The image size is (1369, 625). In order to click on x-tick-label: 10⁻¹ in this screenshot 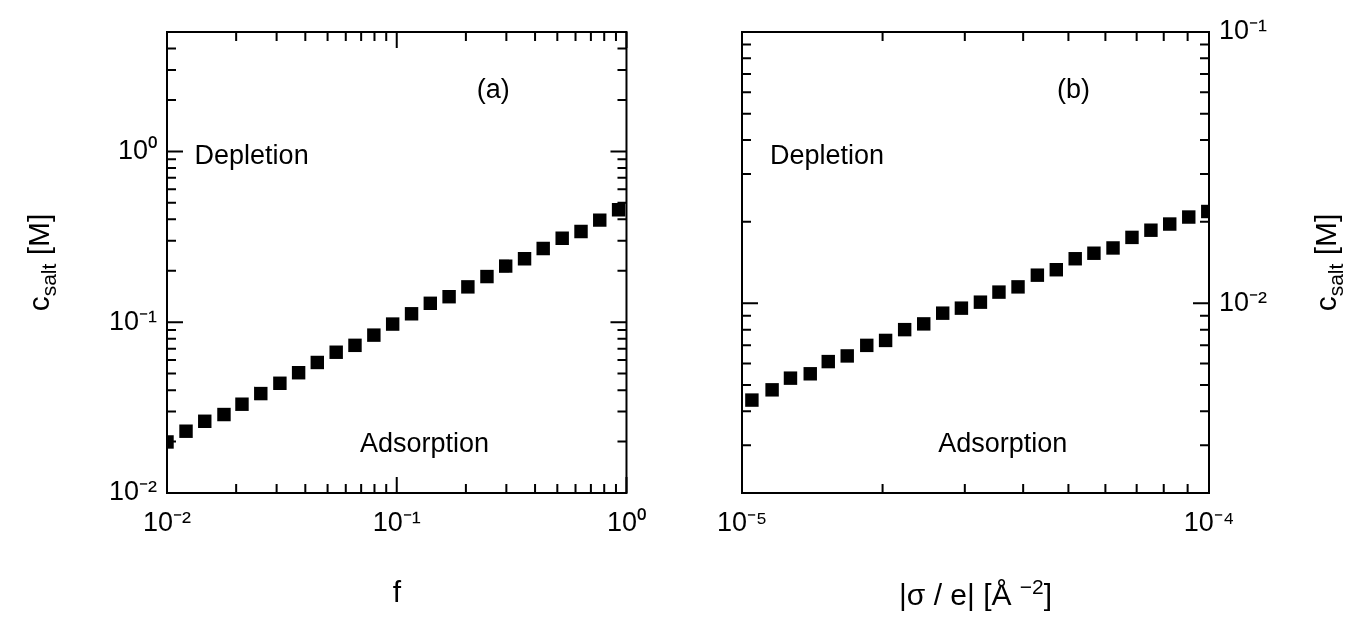, I will do `click(396, 521)`.